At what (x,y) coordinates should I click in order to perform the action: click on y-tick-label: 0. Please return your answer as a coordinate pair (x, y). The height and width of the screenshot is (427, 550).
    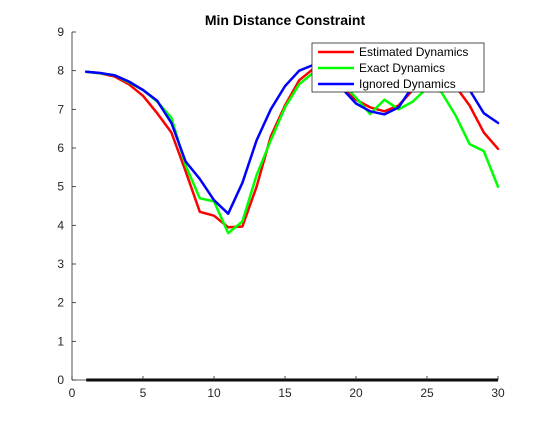
    Looking at the image, I should click on (60, 380).